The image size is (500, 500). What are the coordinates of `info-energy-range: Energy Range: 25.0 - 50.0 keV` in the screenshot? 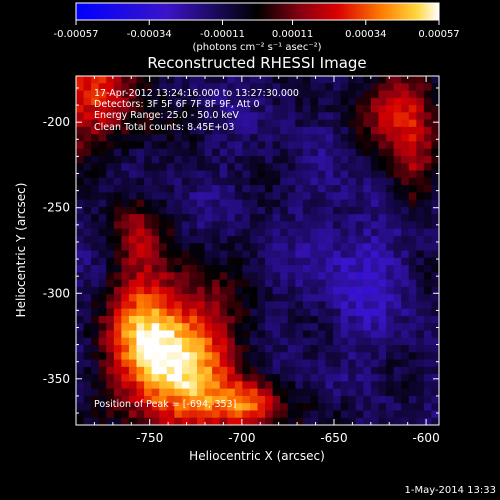 It's located at (166, 115).